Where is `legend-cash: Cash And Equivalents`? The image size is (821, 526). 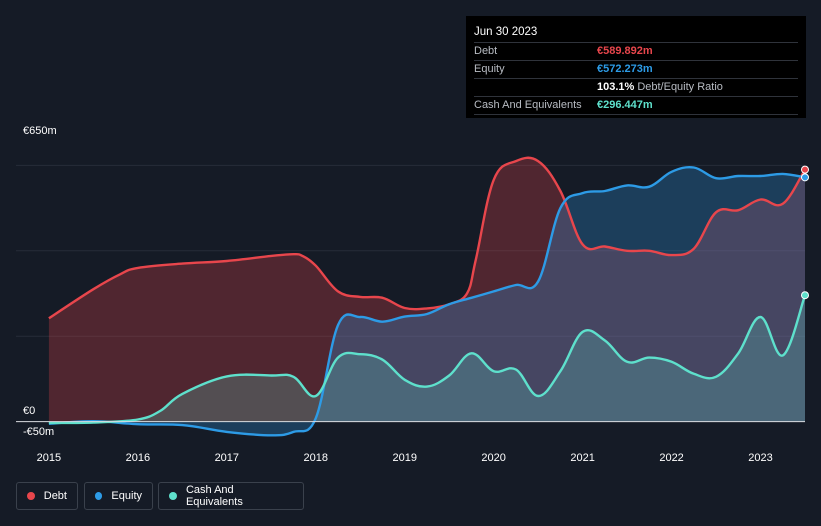
legend-cash: Cash And Equivalents is located at coordinates (231, 496).